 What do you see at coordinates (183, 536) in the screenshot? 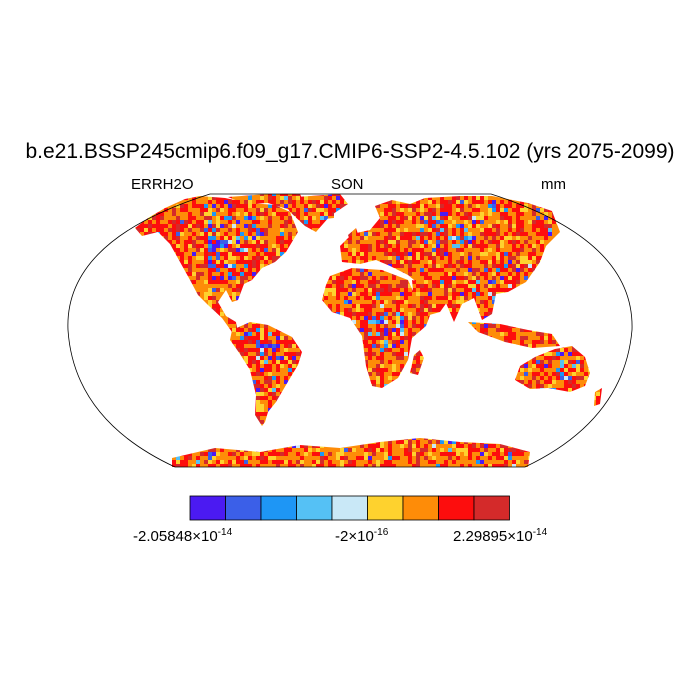
I see `colorbar-min-label: -2.05848×10⁻¹⁴` at bounding box center [183, 536].